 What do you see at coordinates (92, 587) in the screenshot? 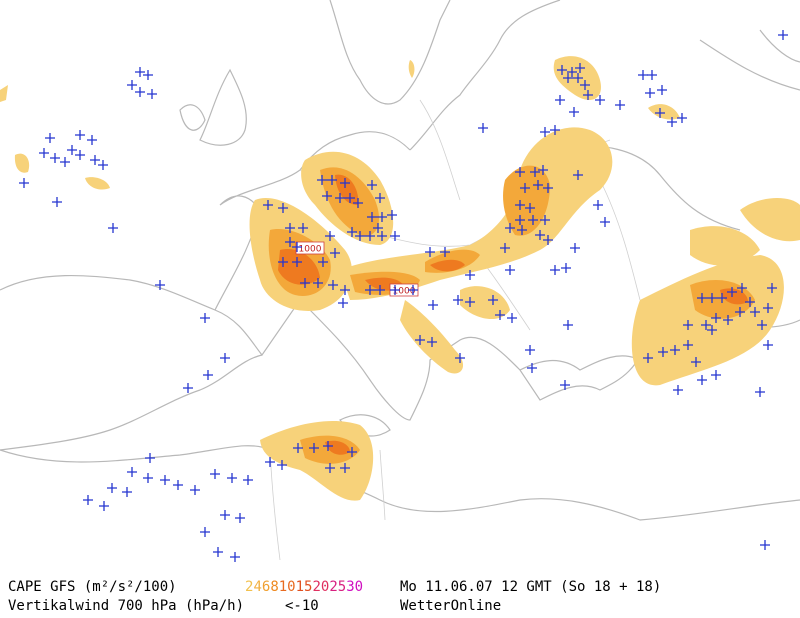
I see `cape-title: CAPE GFS (m²/s²/100)` at bounding box center [92, 587].